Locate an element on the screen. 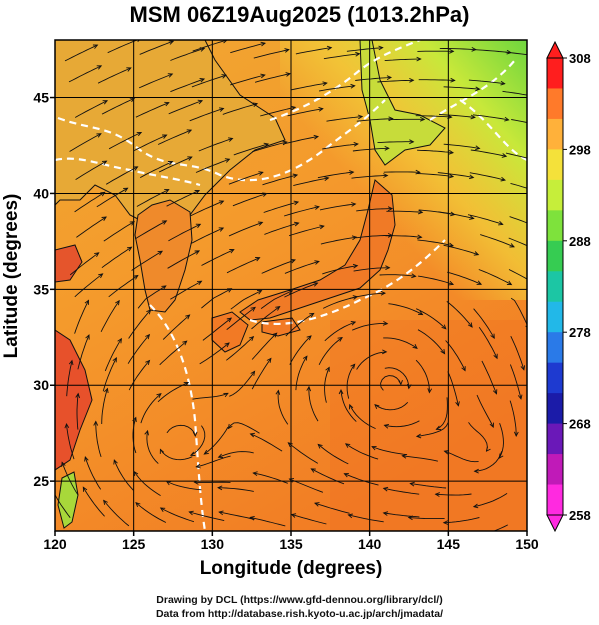 This screenshot has width=599, height=625. temperature-colorbar: 308 298 288 278 268 258 is located at coordinates (568, 286).